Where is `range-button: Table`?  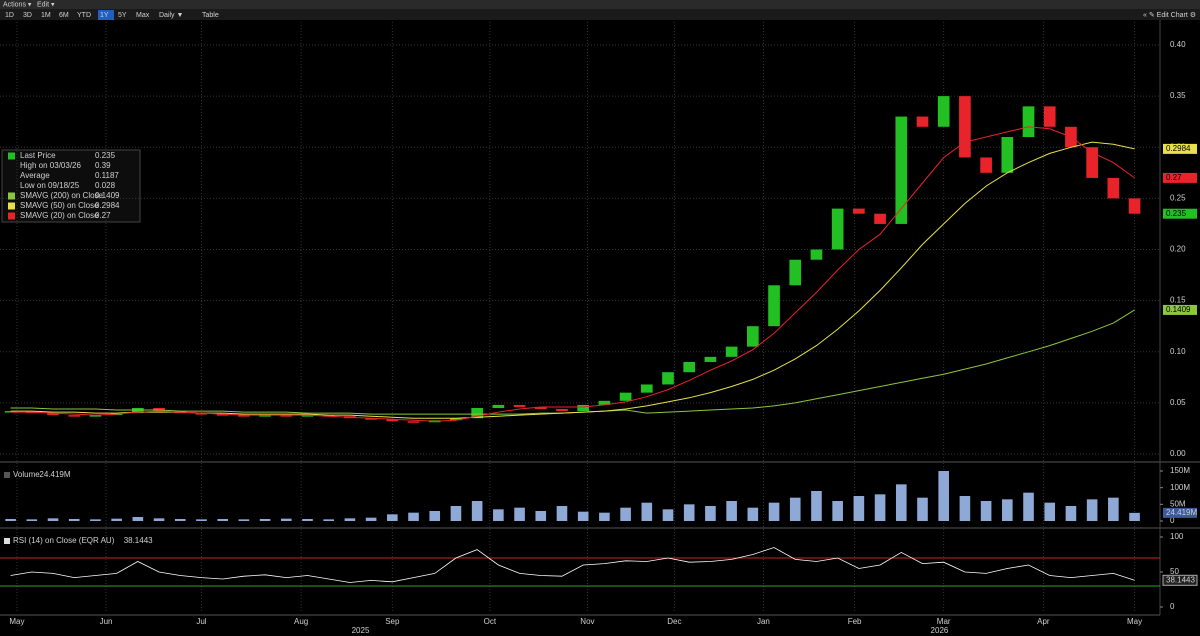
range-button: Table is located at coordinates (210, 15).